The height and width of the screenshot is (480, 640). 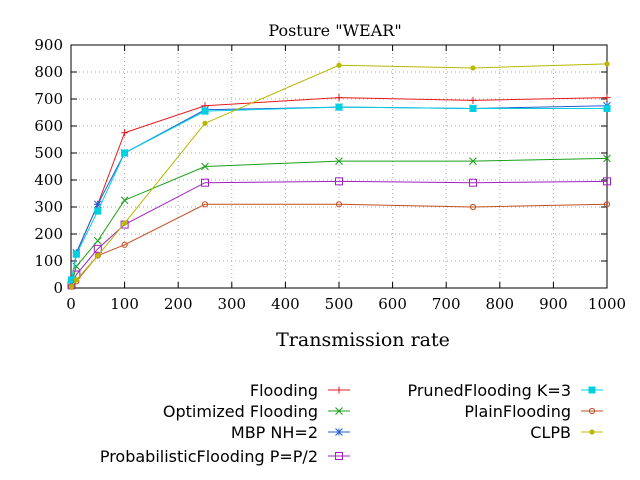 I want to click on legend-item: Optimized Flooding, so click(x=256, y=411).